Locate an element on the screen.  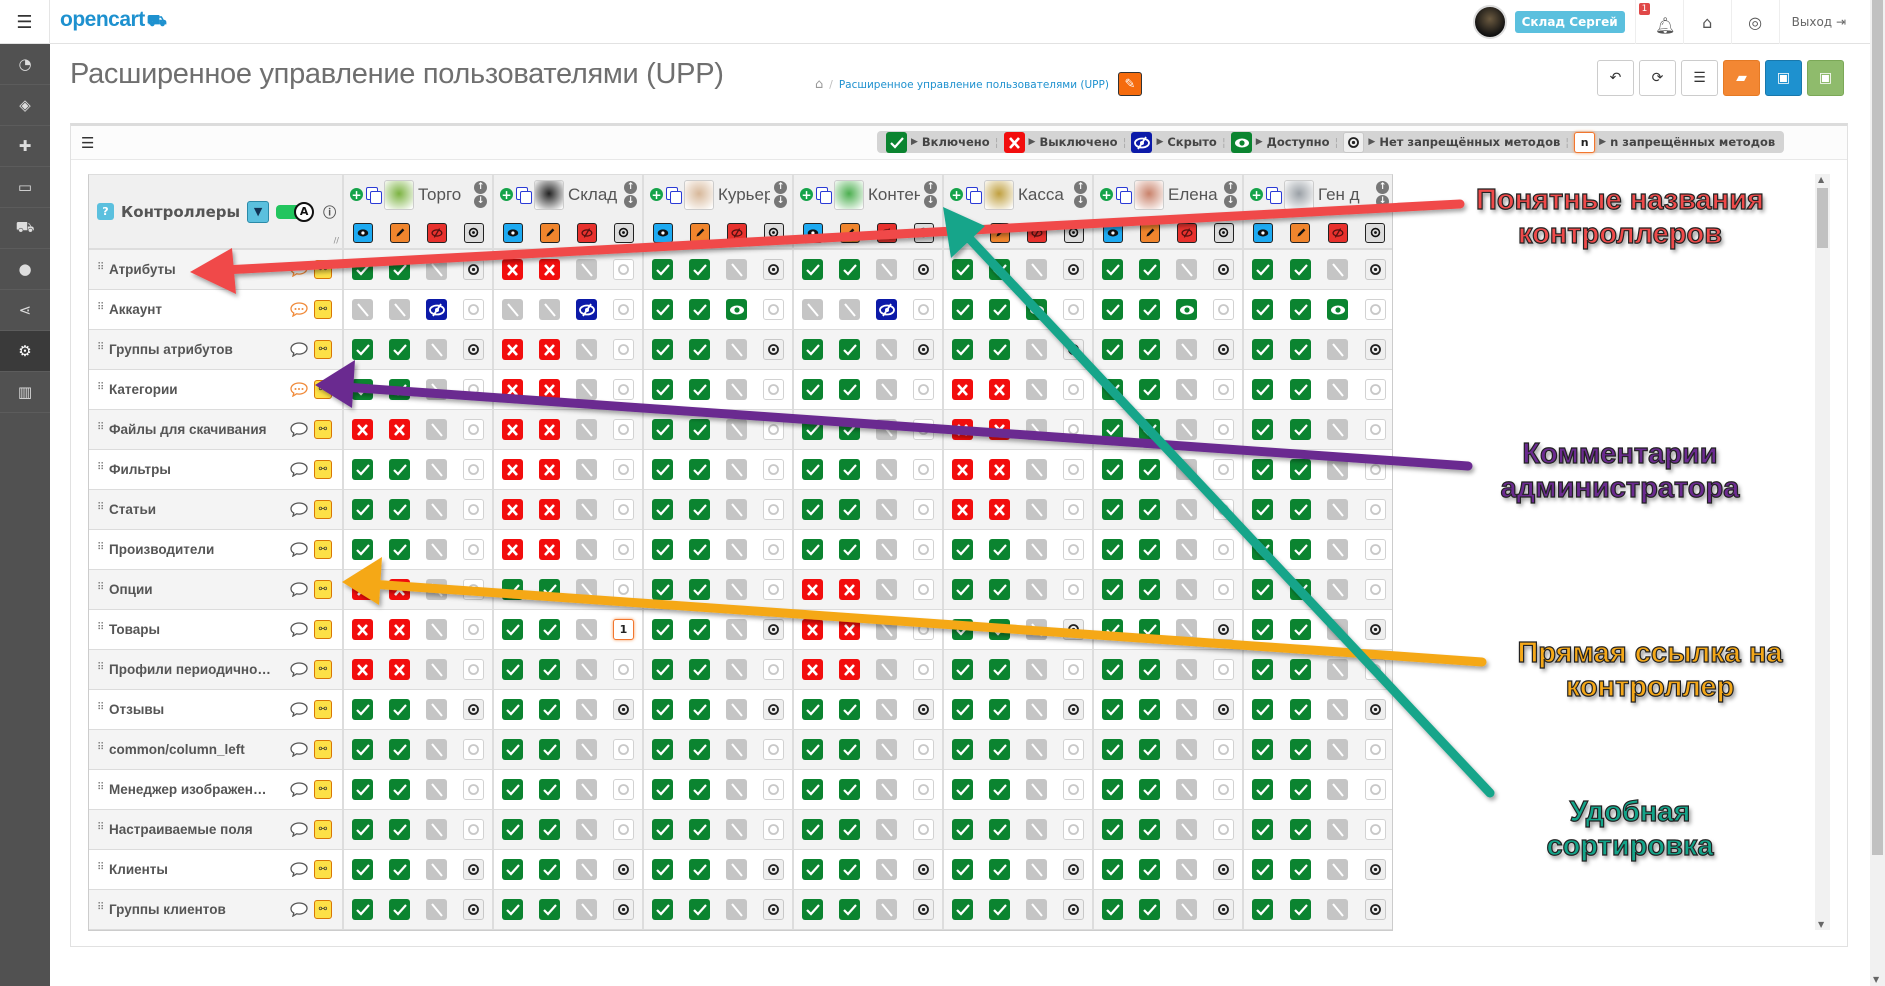
view-permission-icon is located at coordinates (1112, 232).